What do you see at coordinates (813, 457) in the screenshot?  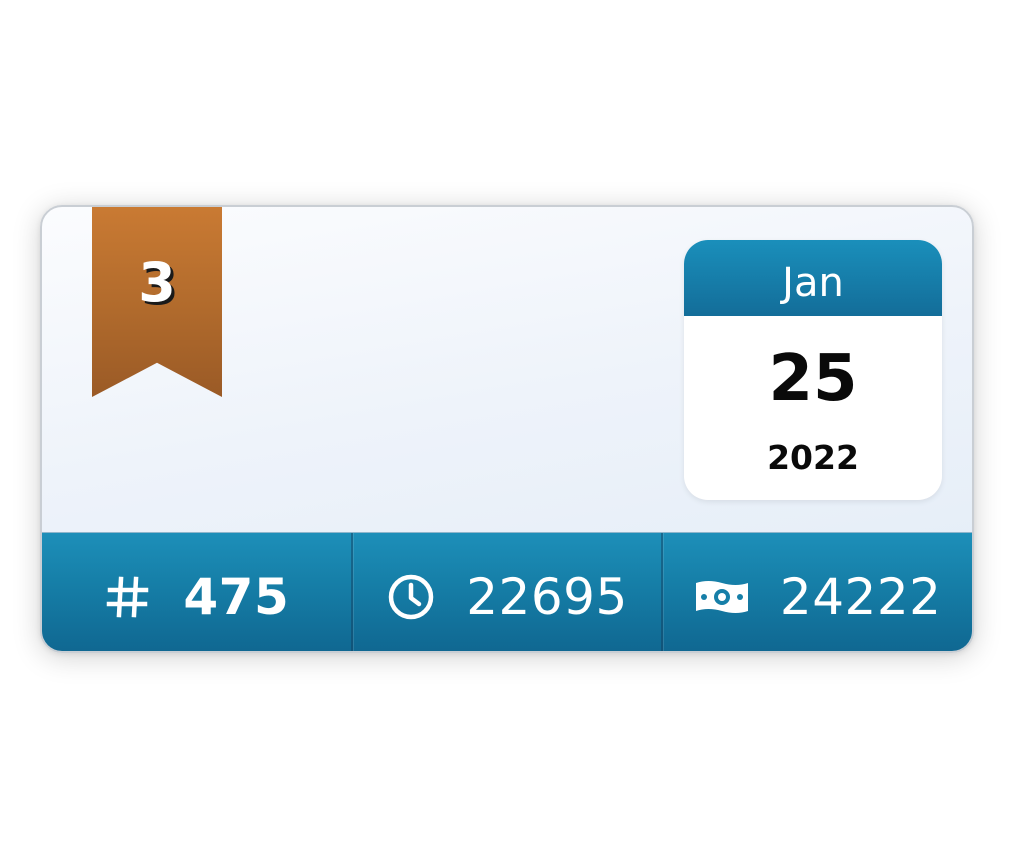 I see `date-year: 2022` at bounding box center [813, 457].